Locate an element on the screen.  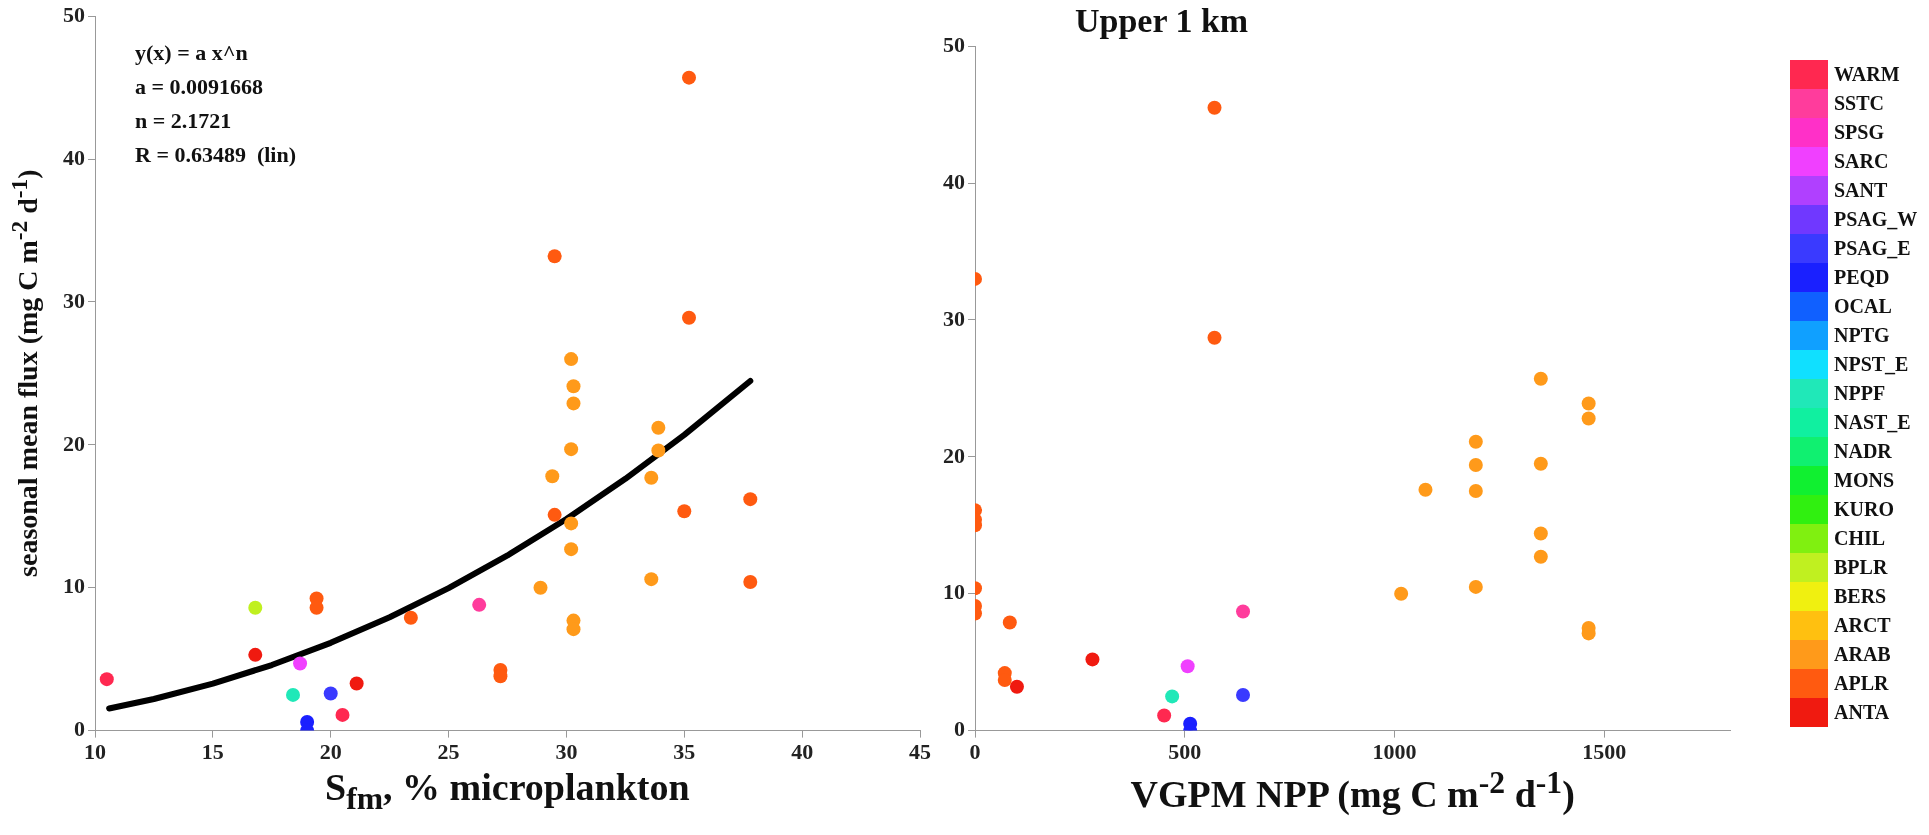
x-tick-label: 40 is located at coordinates (802, 752).